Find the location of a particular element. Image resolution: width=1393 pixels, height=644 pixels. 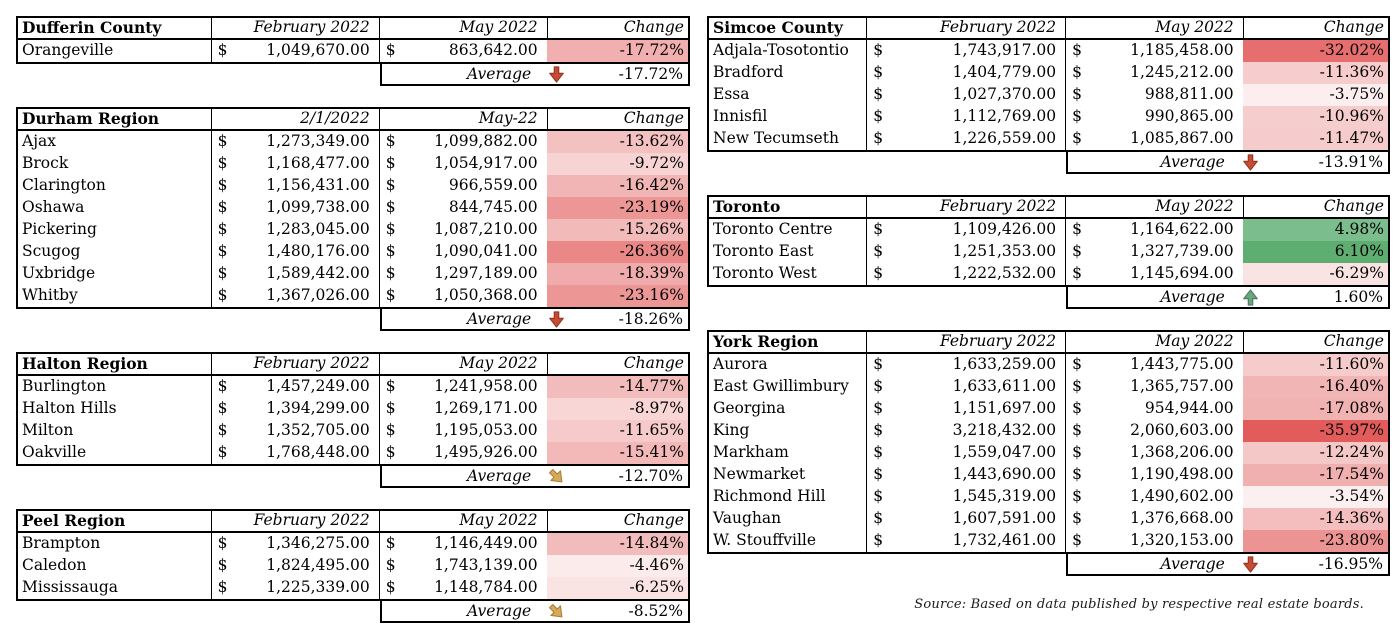

change-cell: -15.41% is located at coordinates (617, 453).